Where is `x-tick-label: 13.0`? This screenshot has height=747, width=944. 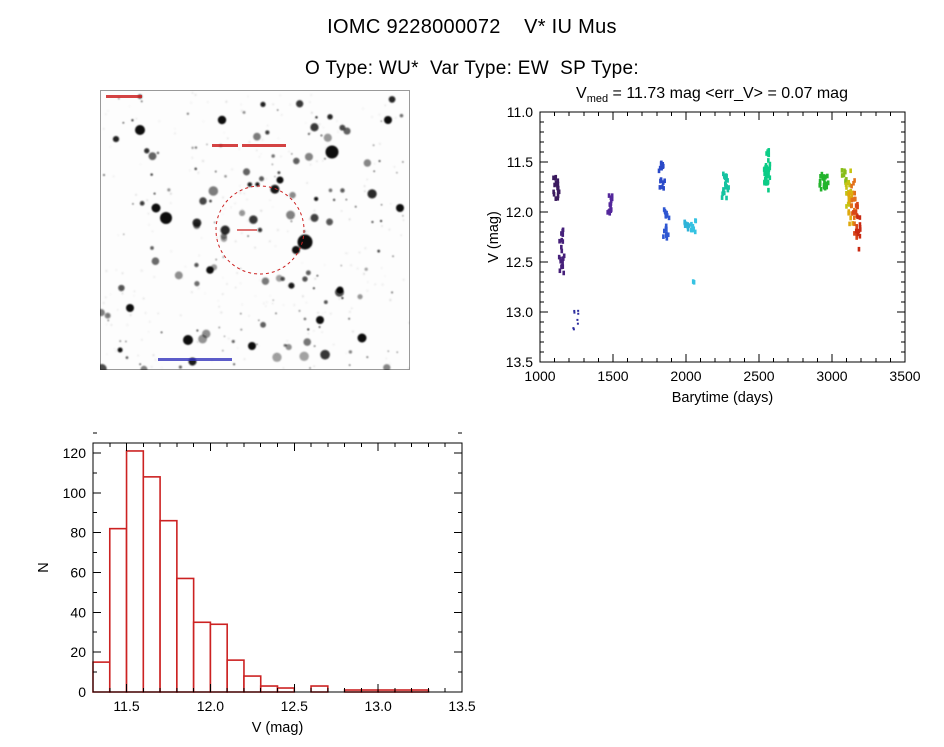 x-tick-label: 13.0 is located at coordinates (378, 706).